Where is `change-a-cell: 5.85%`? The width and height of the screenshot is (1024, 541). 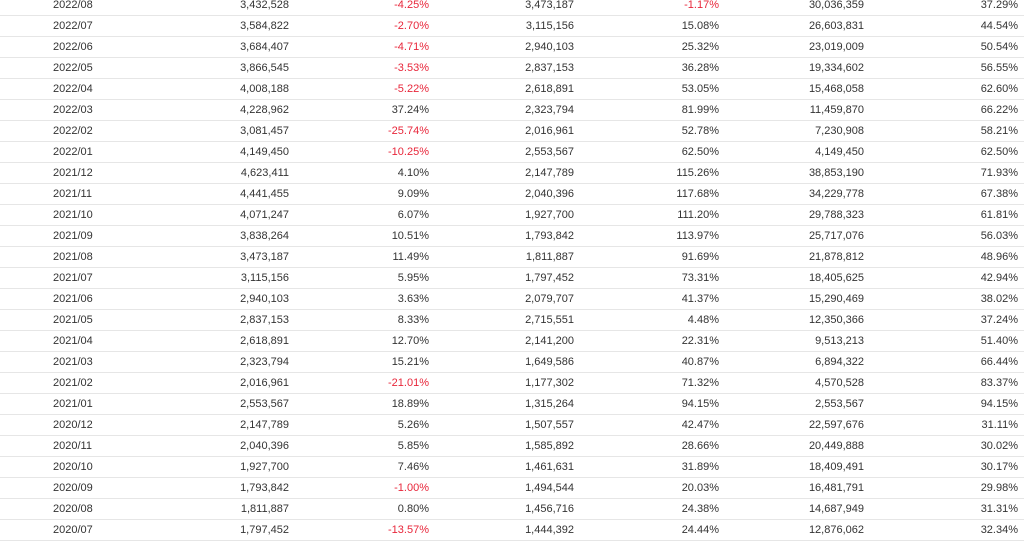
change-a-cell: 5.85% is located at coordinates (365, 446).